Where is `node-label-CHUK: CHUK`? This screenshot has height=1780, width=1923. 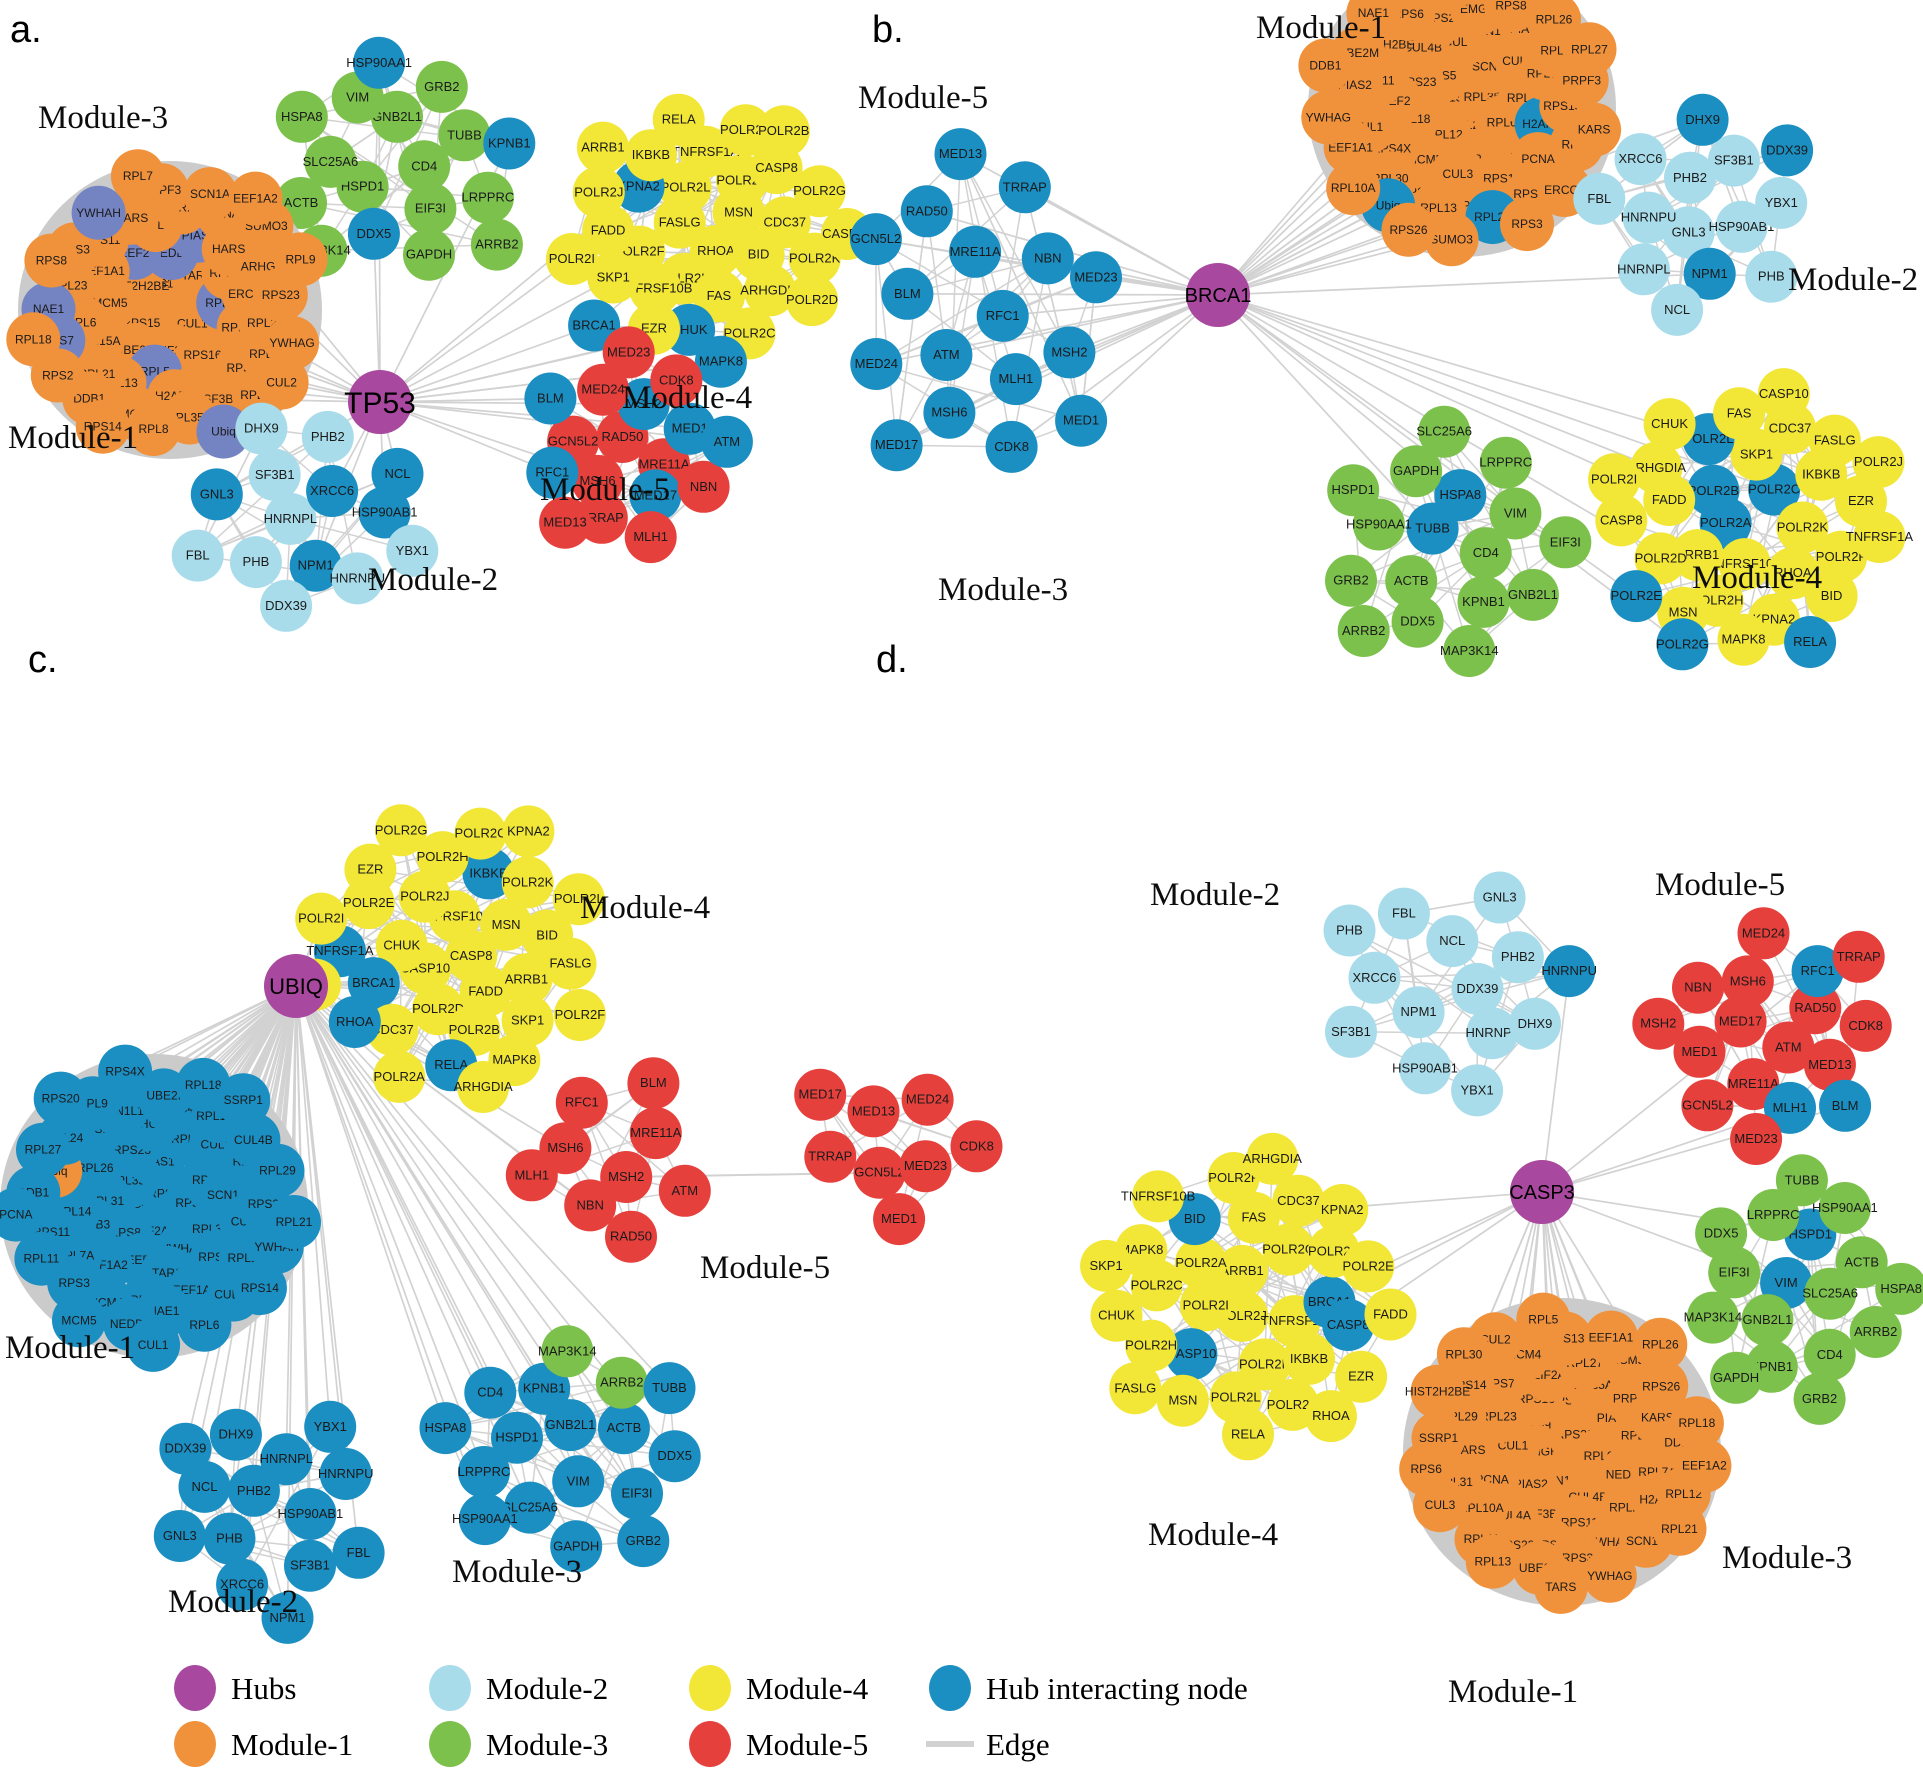 node-label-CHUK: CHUK is located at coordinates (1669, 423).